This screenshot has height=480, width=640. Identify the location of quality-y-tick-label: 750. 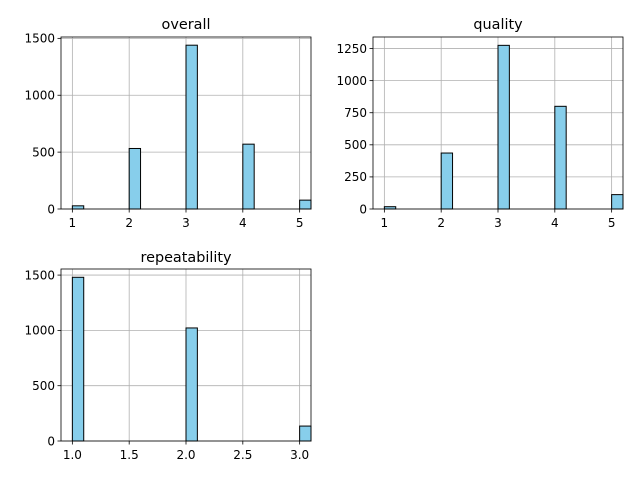
(355, 113).